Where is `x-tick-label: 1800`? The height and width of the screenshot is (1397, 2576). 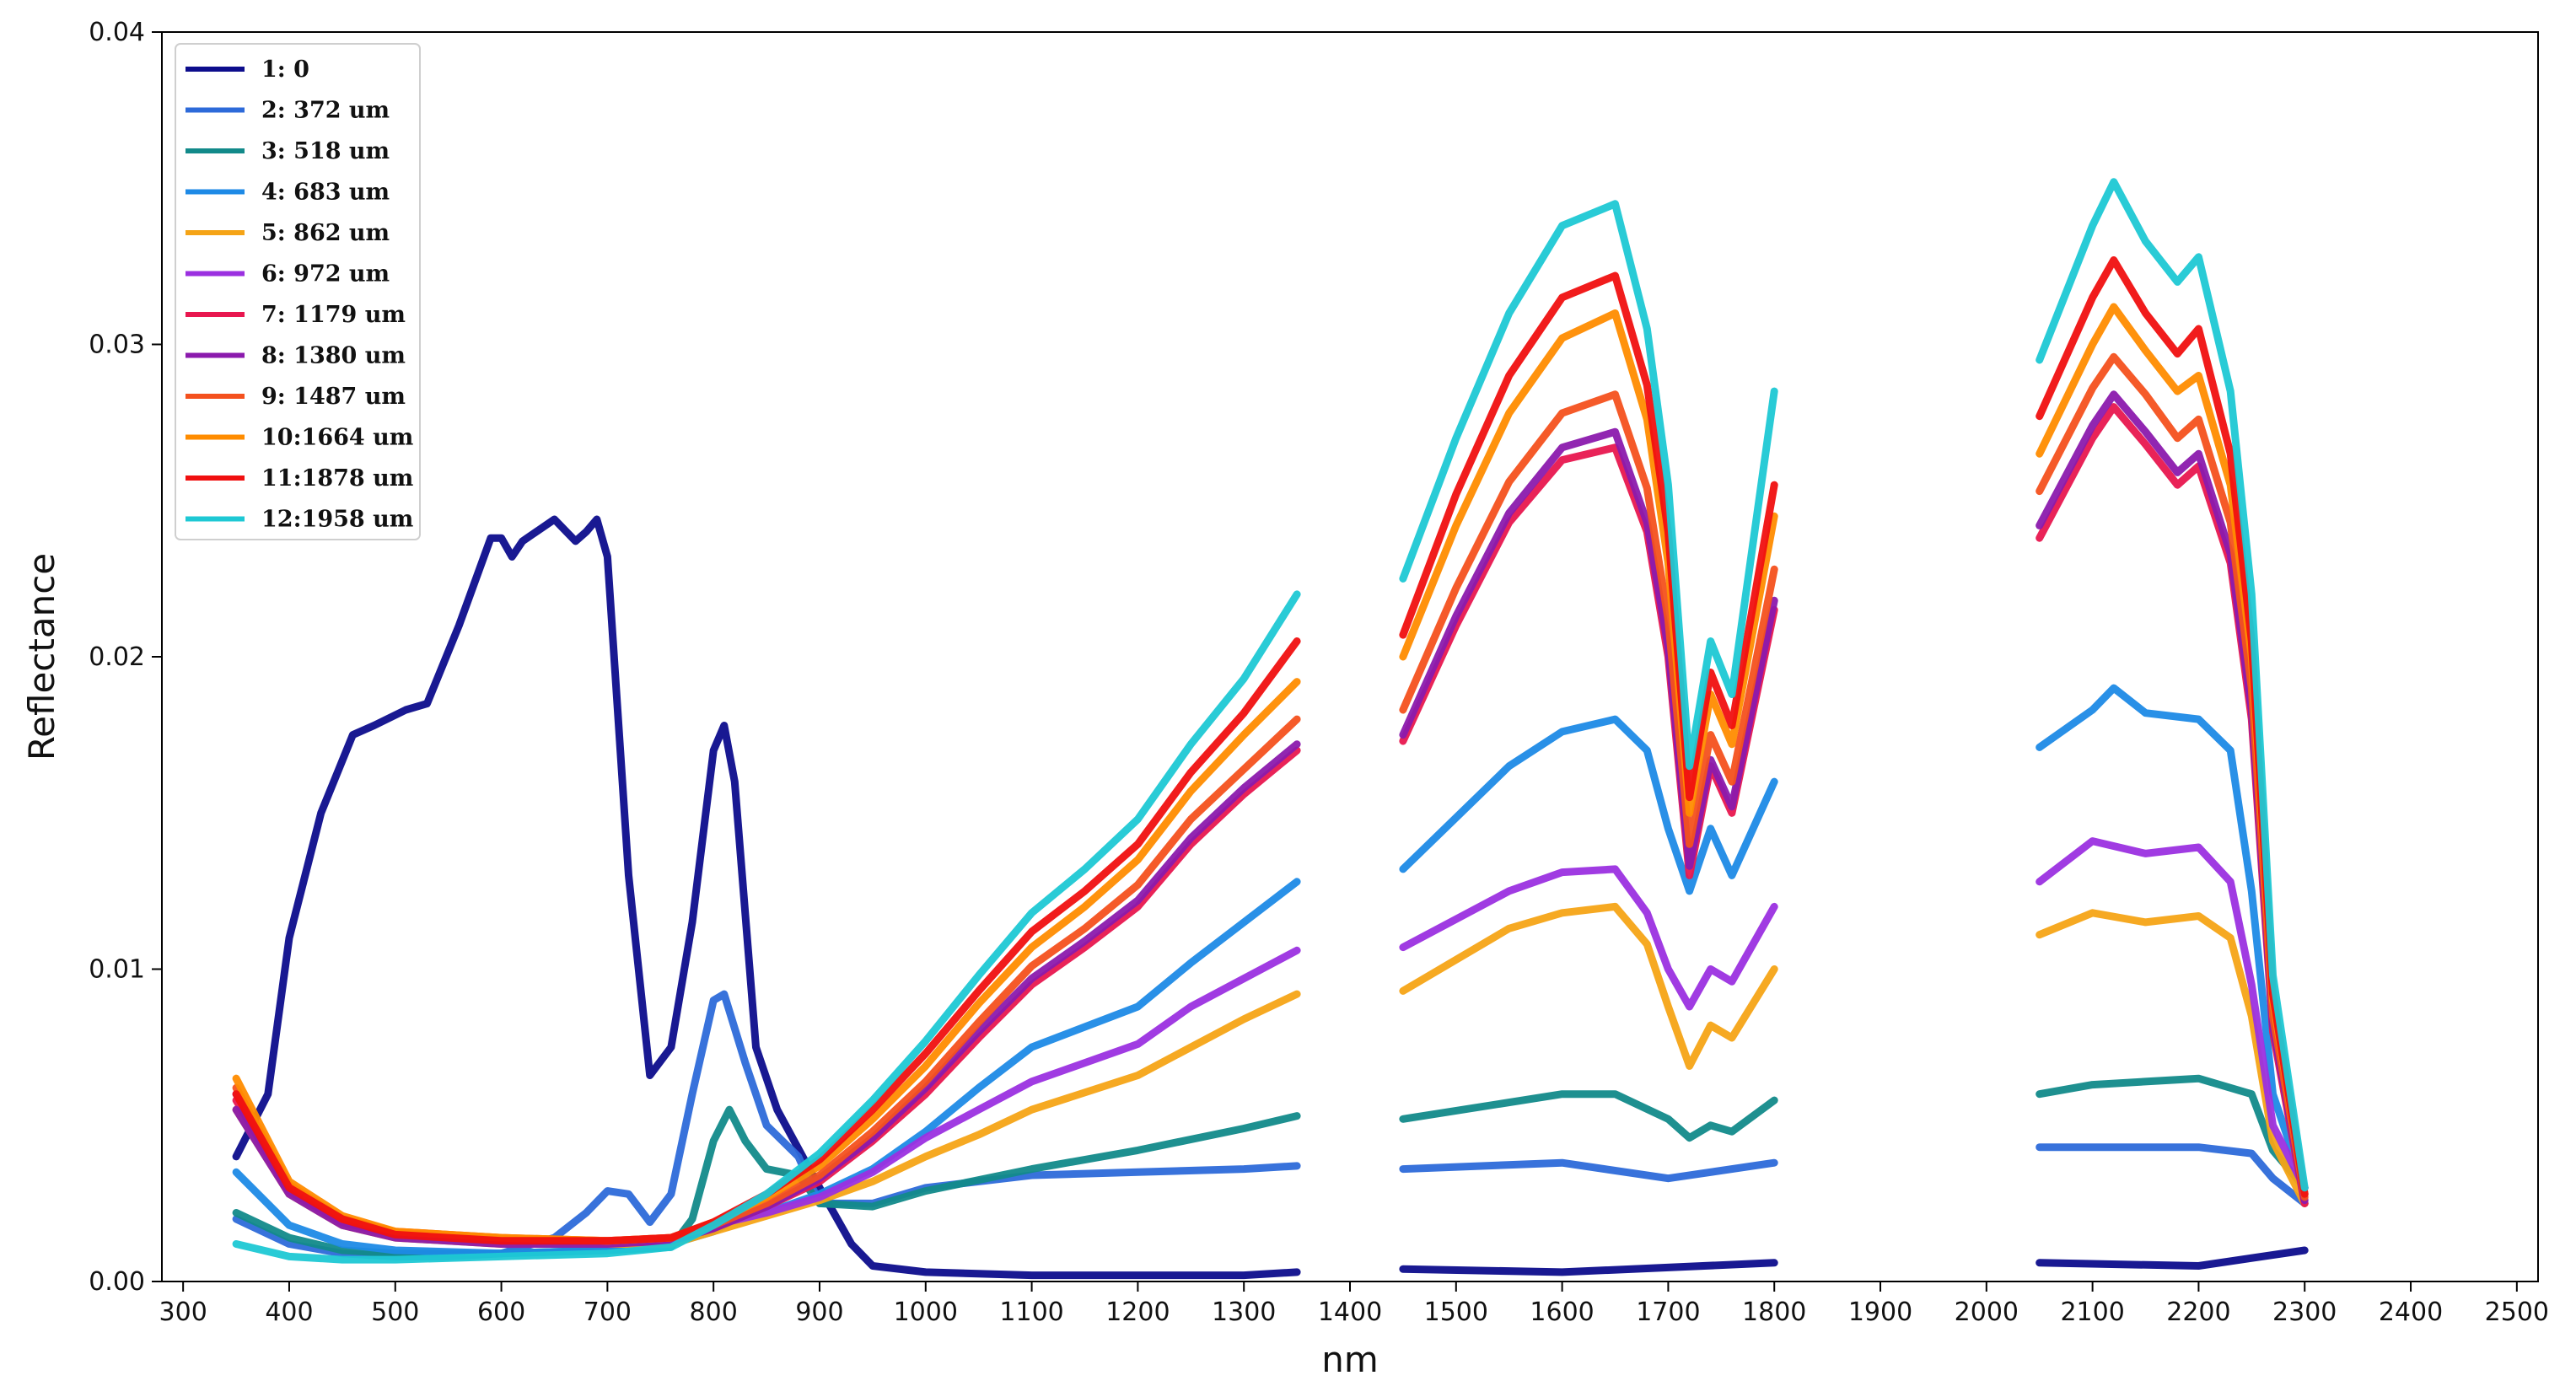
x-tick-label: 1800 is located at coordinates (1774, 1312).